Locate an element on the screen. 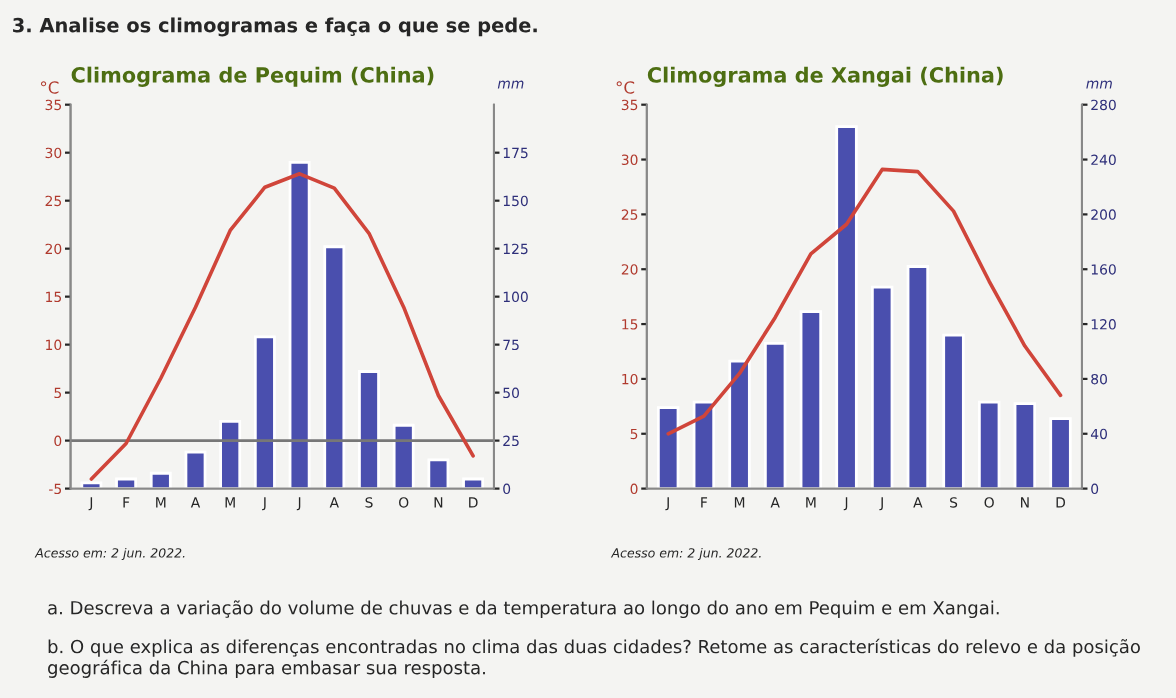 Image resolution: width=1176 pixels, height=698 pixels. text: b. O que explica as diferenças encontradas no clima das duas cidades? Retome as características do relevo e da posição geográfica da China para embasar sua resposta. is located at coordinates (594, 658).